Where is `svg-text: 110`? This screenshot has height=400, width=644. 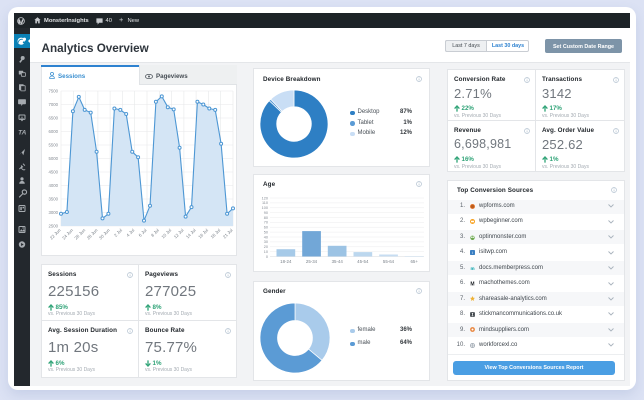
svg-text: 110 is located at coordinates (265, 203).